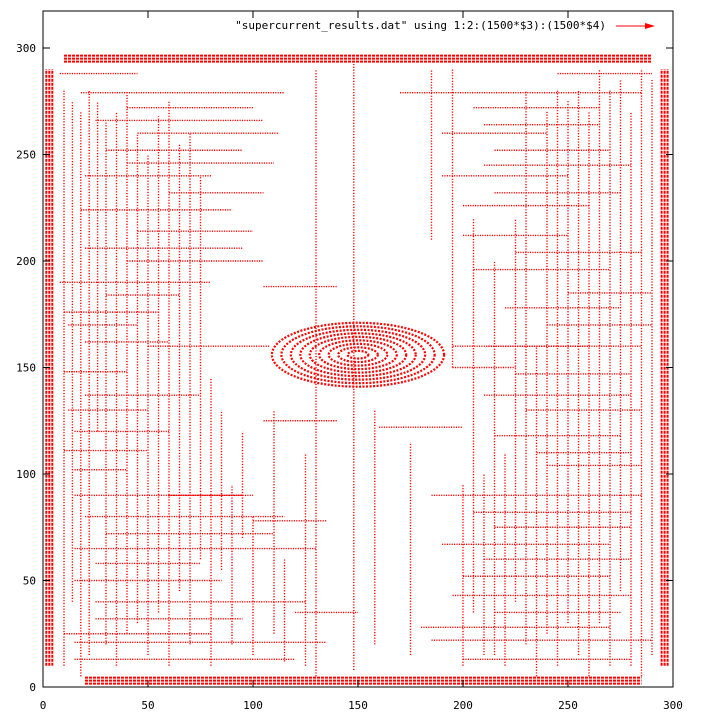 This screenshot has height=727, width=709. I want to click on y-tick-label: 250, so click(26, 155).